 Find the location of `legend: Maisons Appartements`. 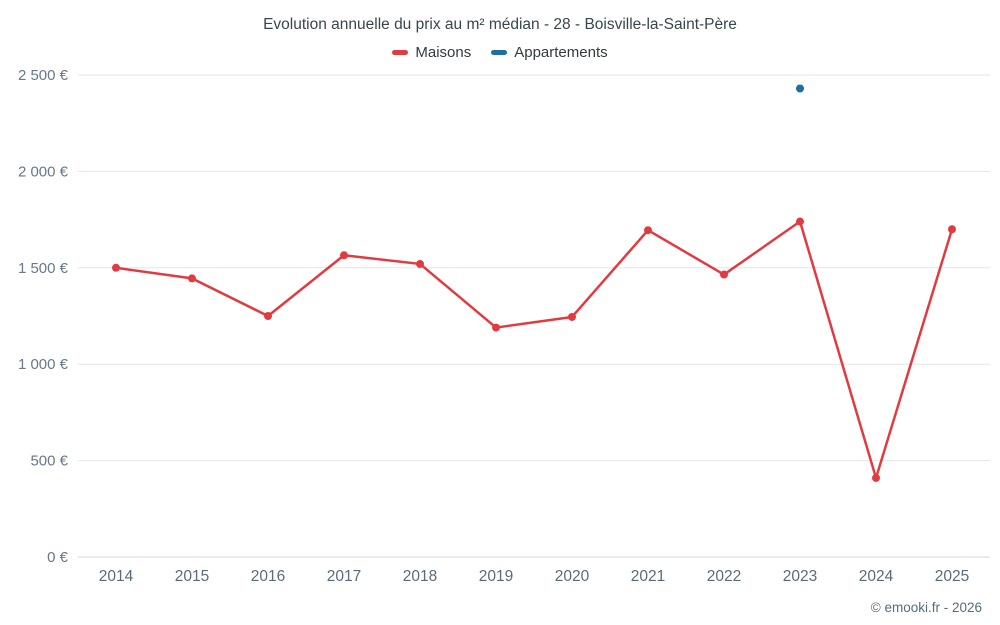

legend: Maisons Appartements is located at coordinates (500, 52).